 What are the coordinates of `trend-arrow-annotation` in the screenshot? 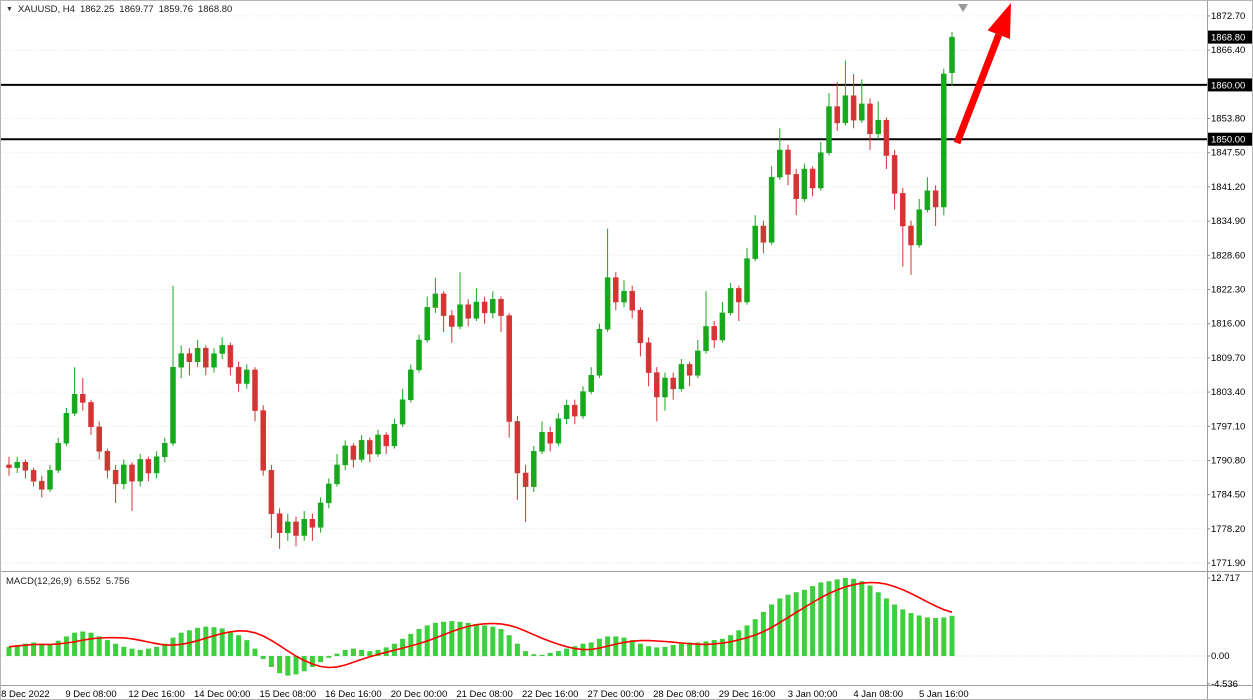 It's located at (982, 74).